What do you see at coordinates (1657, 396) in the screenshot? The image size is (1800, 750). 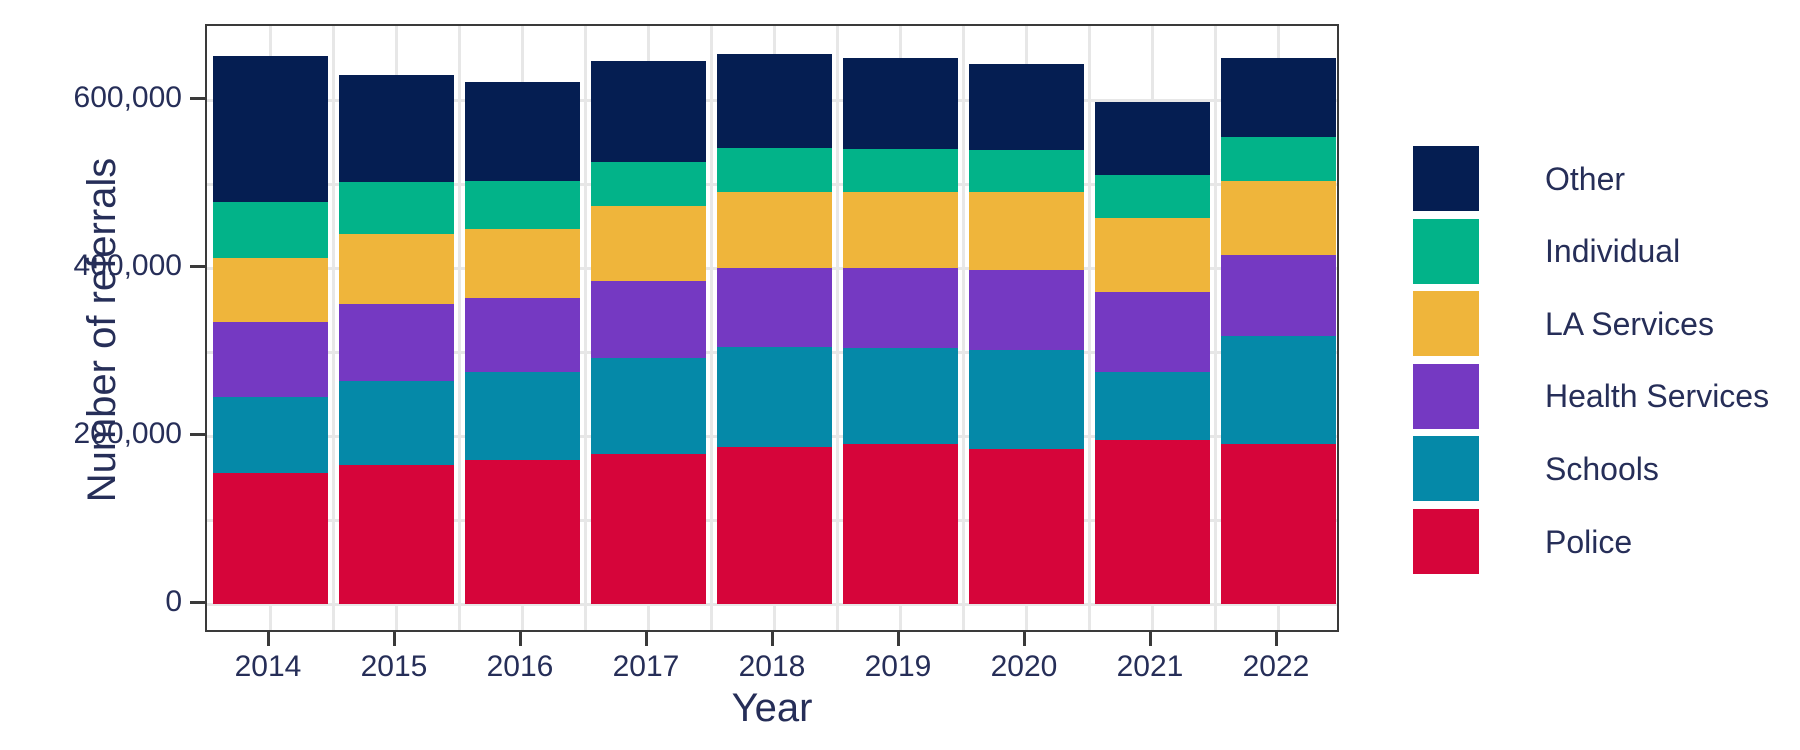 I see `legend-label-health-services: Health Services` at bounding box center [1657, 396].